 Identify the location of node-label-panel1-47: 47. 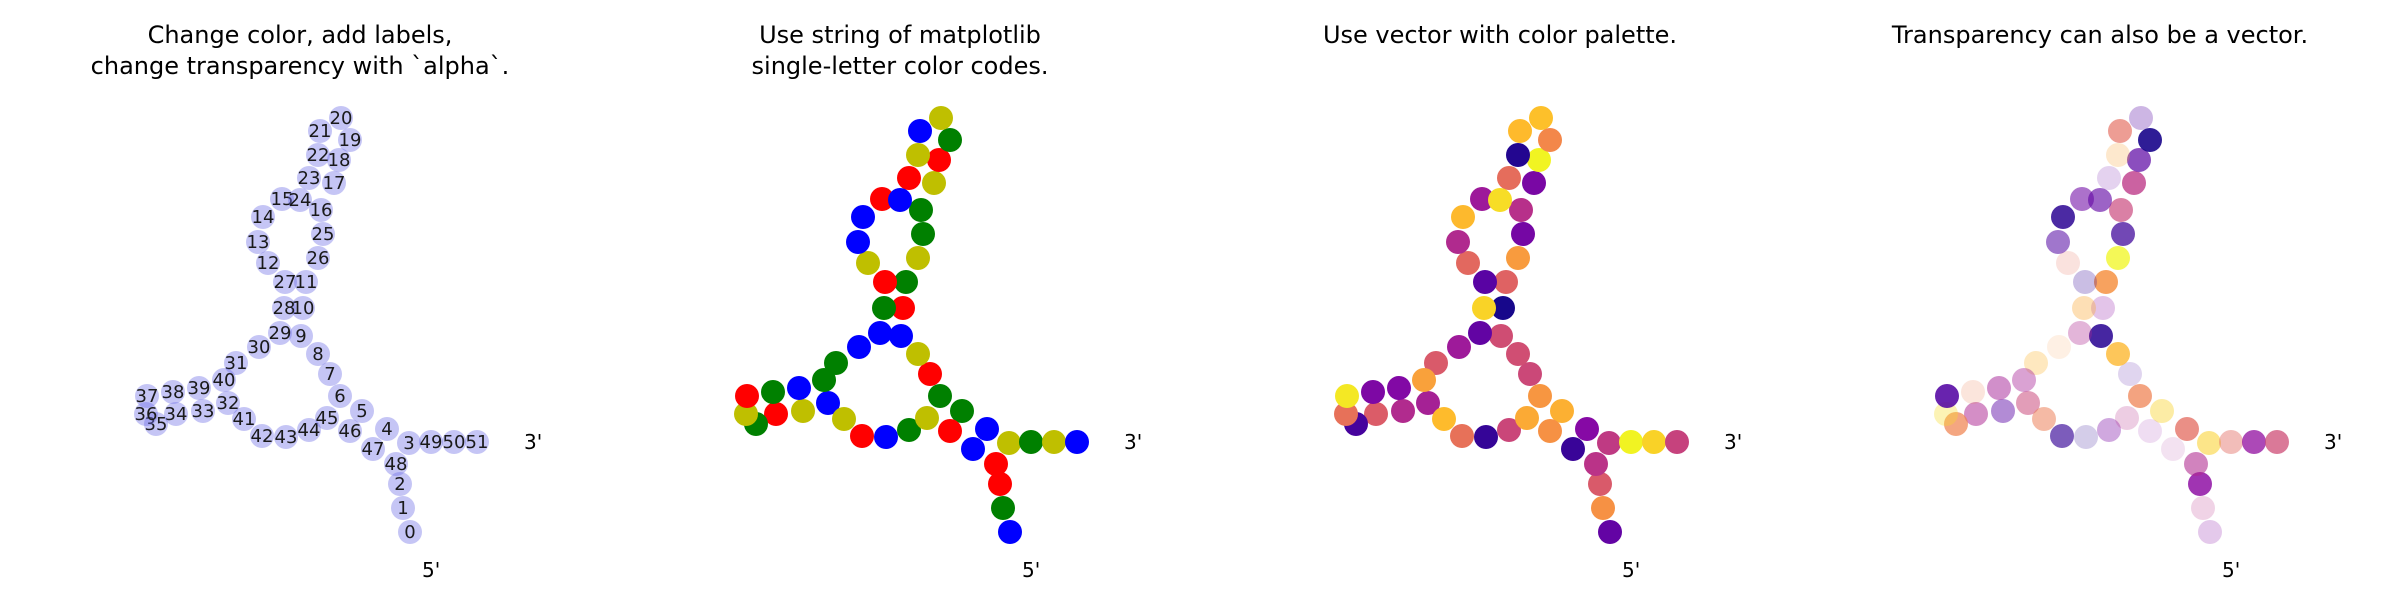
(373, 449).